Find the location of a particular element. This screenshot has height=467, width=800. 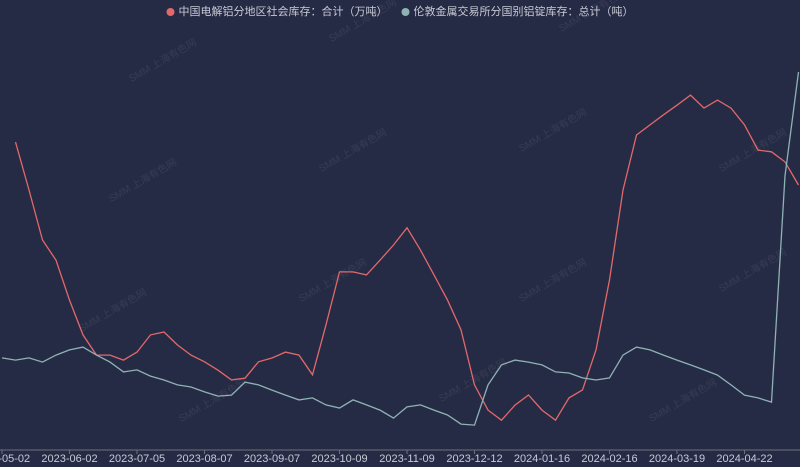

x-tick-label: 2024-04-22 is located at coordinates (744, 459).